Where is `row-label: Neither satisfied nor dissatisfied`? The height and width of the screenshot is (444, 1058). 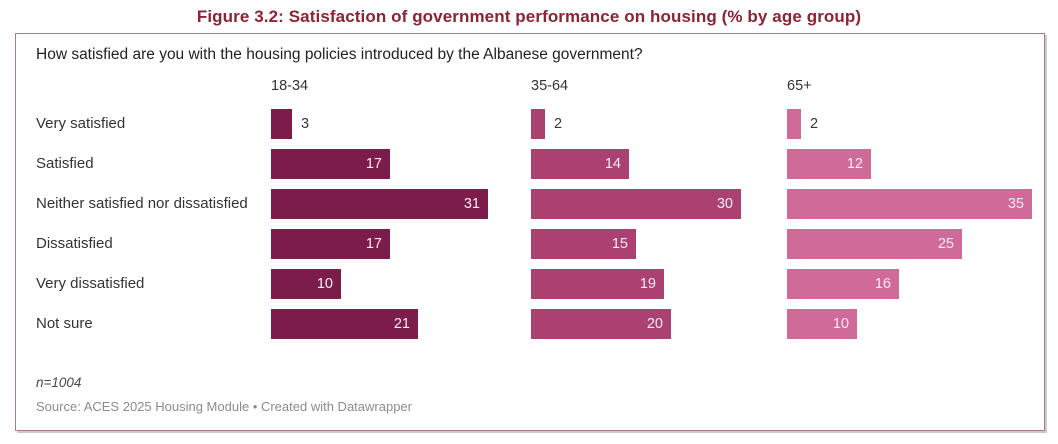 row-label: Neither satisfied nor dissatisfied is located at coordinates (142, 203).